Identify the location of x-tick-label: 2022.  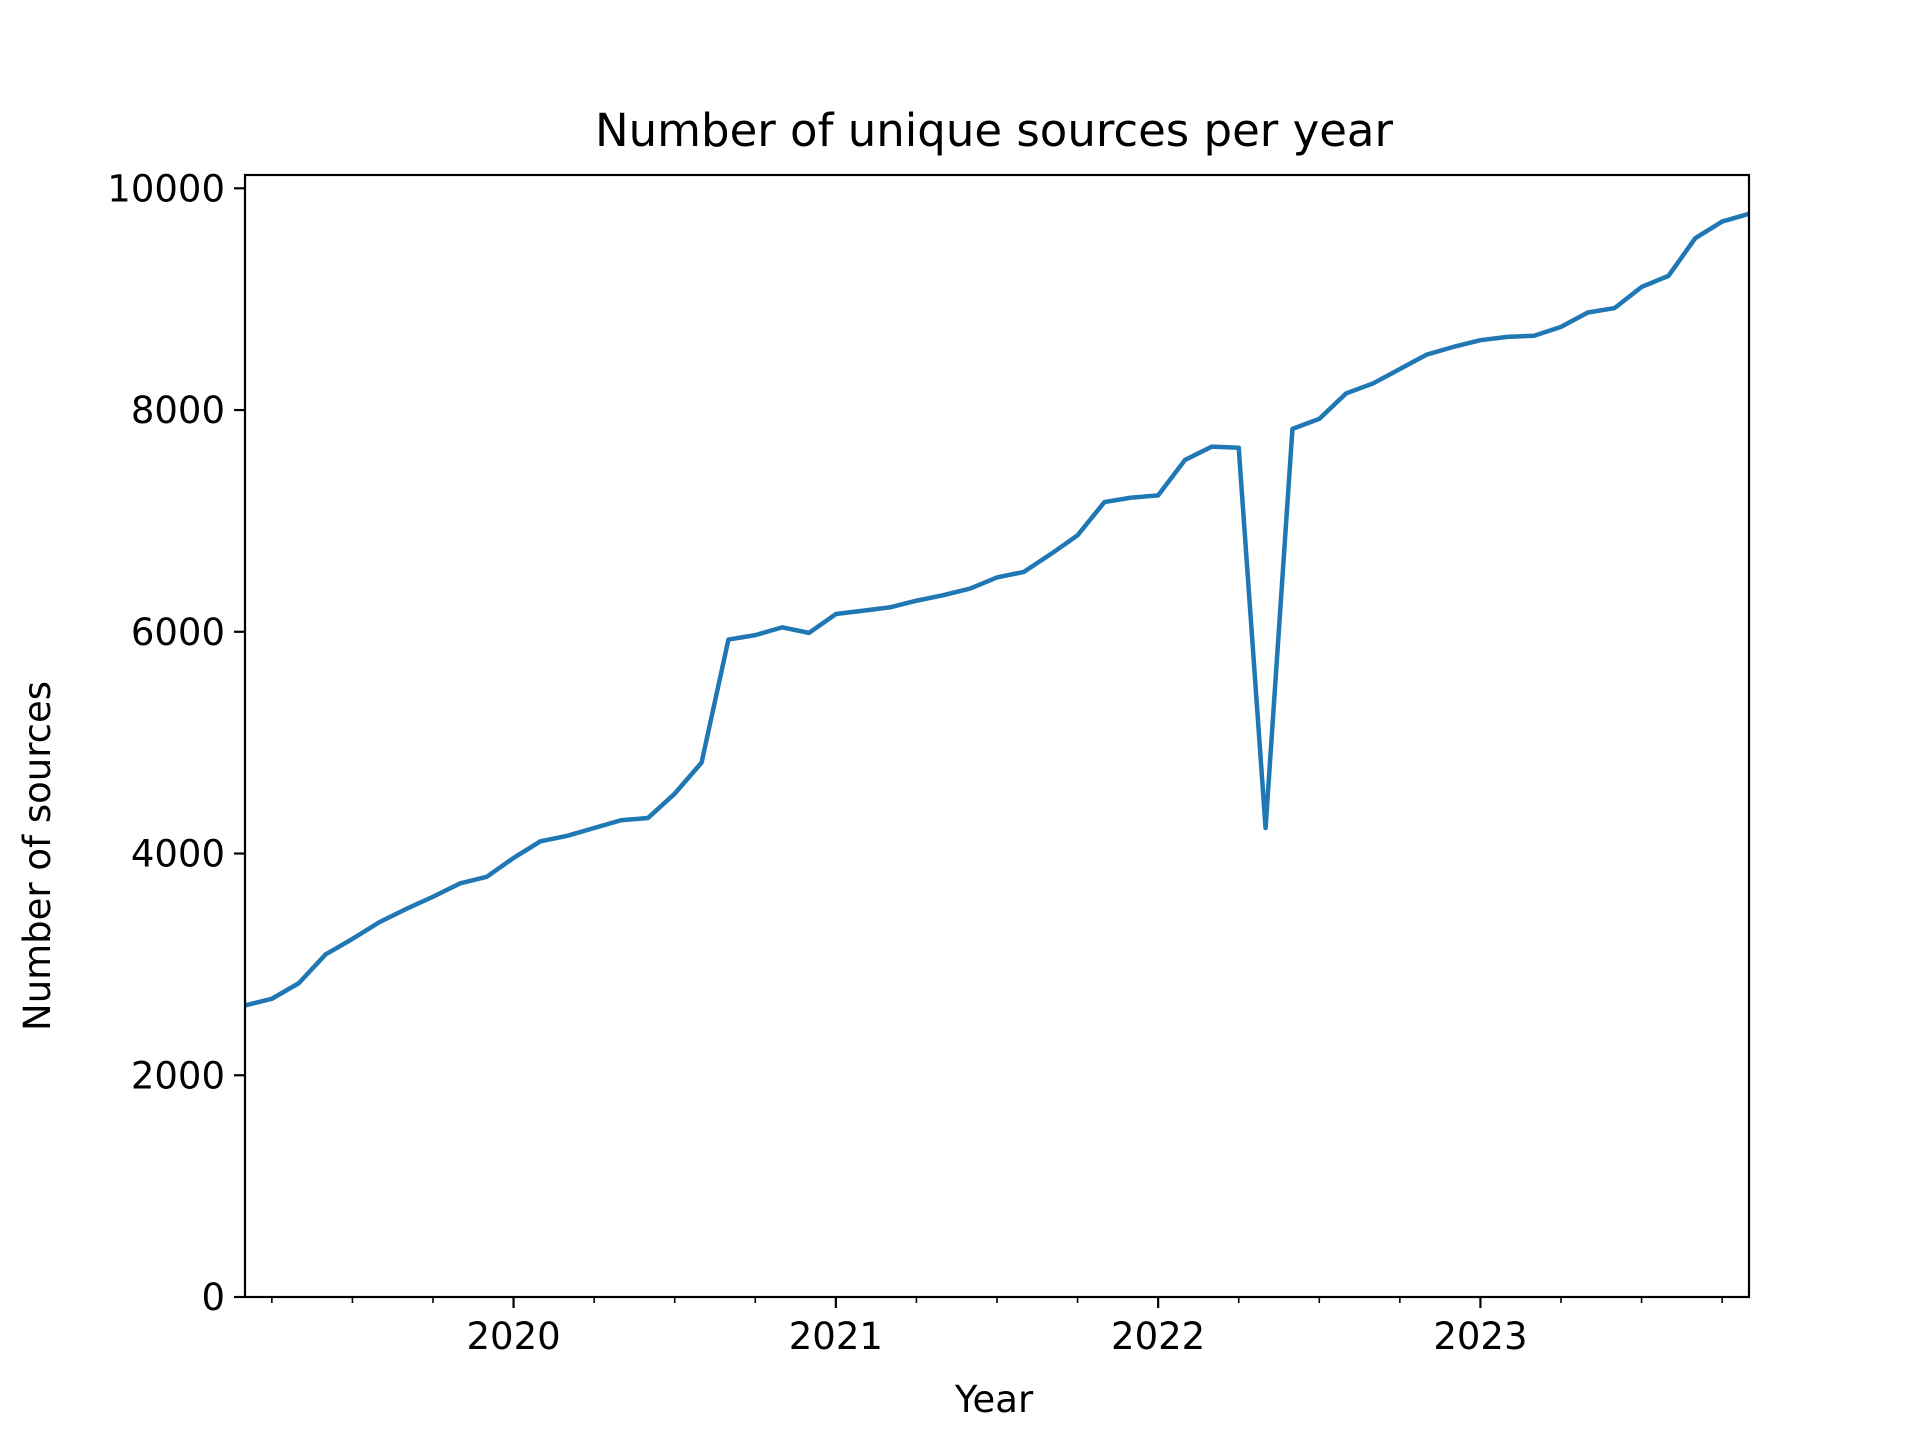
(1158, 1336).